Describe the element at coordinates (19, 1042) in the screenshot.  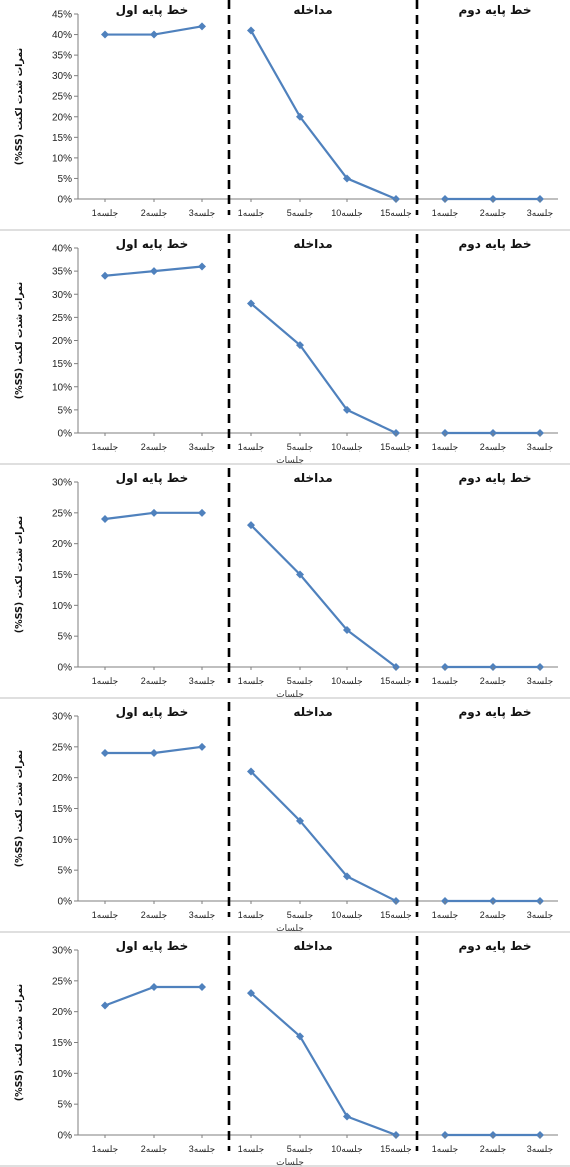
I see `y-axis-title: نمرات شدت لکنت (SS%)` at that location.